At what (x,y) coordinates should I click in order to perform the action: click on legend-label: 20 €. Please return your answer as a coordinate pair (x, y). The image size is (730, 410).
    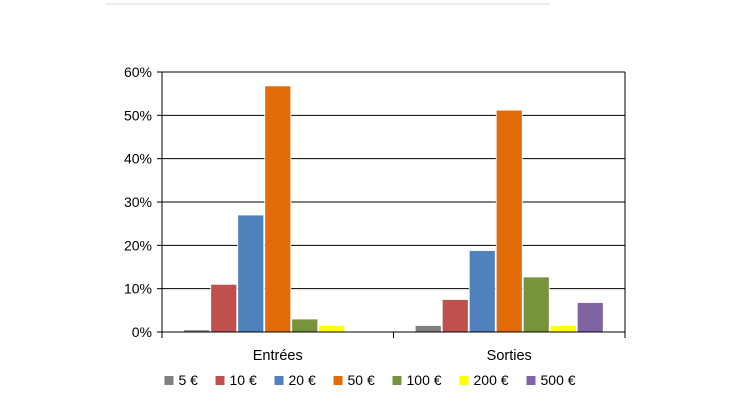
    Looking at the image, I should click on (302, 380).